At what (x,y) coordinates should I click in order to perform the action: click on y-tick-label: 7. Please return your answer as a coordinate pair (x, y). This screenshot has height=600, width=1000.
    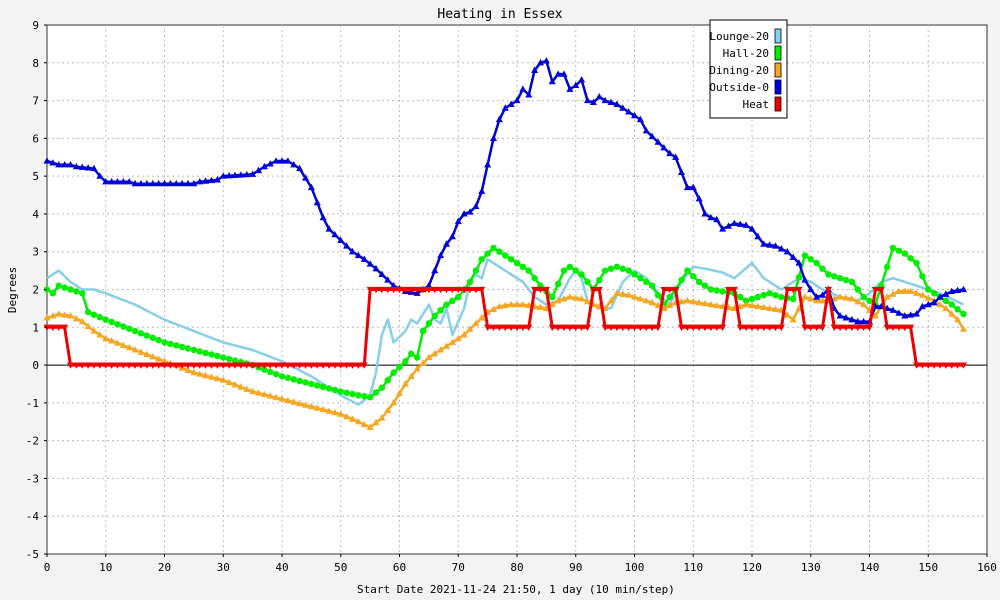
    Looking at the image, I should click on (35, 101).